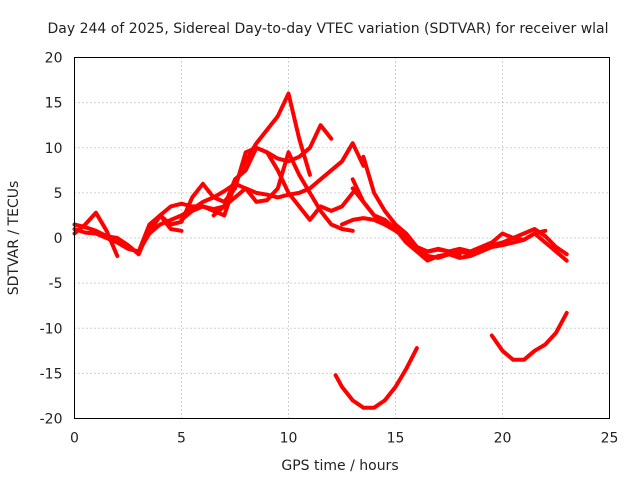 The height and width of the screenshot is (480, 640). Describe the element at coordinates (51, 329) in the screenshot. I see `y-tick-label: -10` at that location.